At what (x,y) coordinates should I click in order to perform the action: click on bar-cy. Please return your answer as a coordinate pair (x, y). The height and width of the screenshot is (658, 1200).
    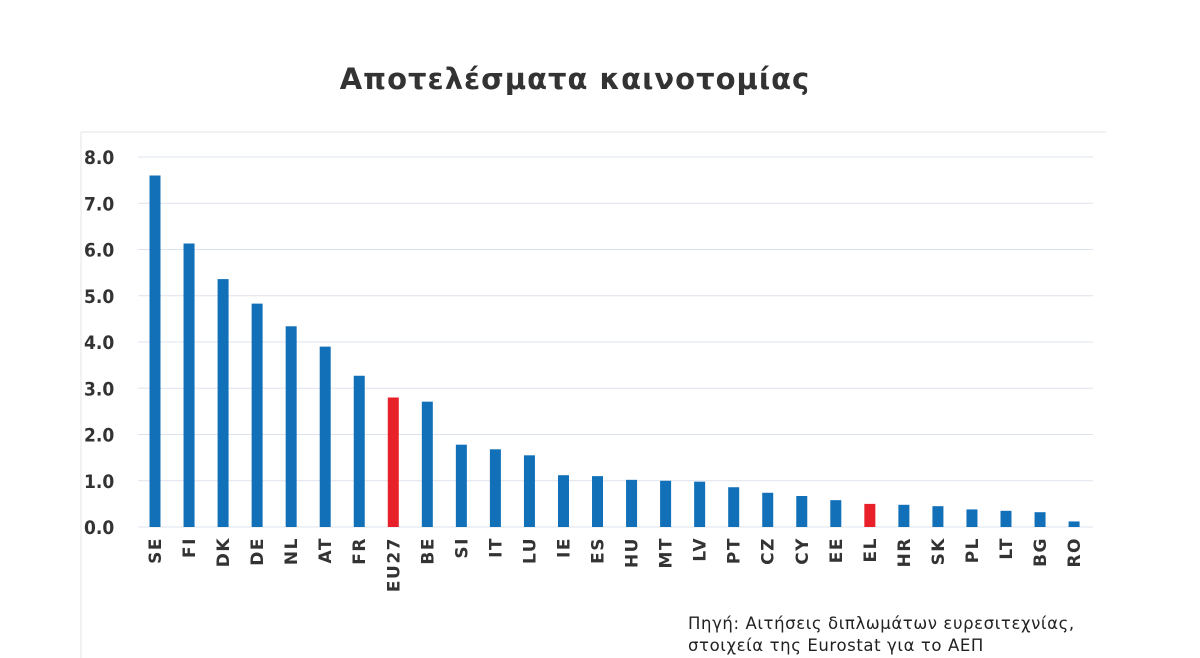
    Looking at the image, I should click on (802, 511).